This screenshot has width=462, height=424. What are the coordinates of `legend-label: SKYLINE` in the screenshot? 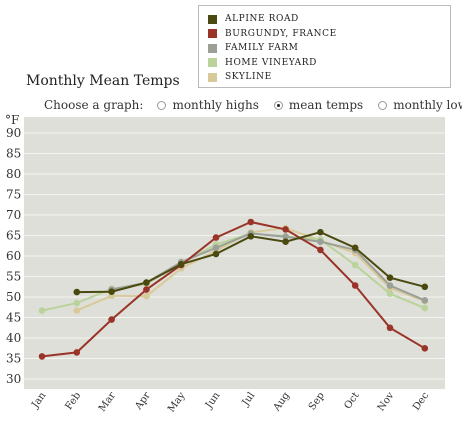 It's located at (248, 77).